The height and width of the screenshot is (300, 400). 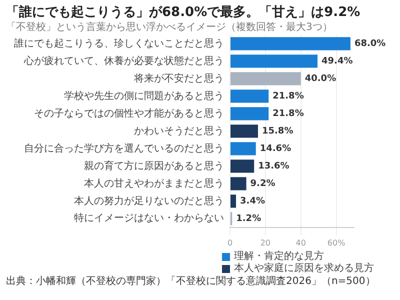 I want to click on data-label: 14.6%, so click(x=276, y=149).